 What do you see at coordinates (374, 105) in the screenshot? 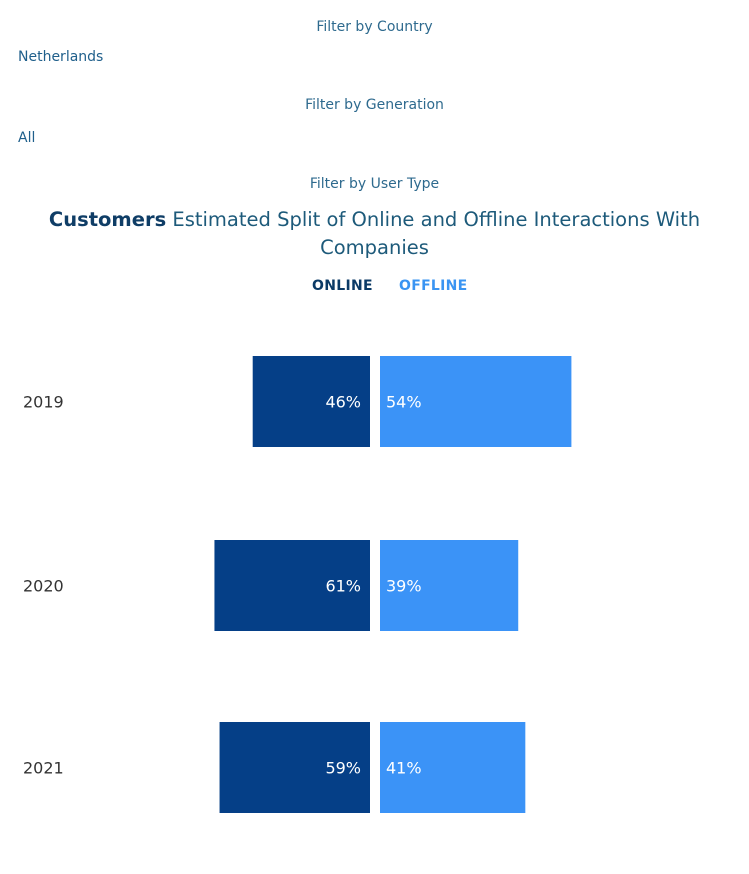
I see `filter-generation-label: Filter by Generation` at bounding box center [374, 105].